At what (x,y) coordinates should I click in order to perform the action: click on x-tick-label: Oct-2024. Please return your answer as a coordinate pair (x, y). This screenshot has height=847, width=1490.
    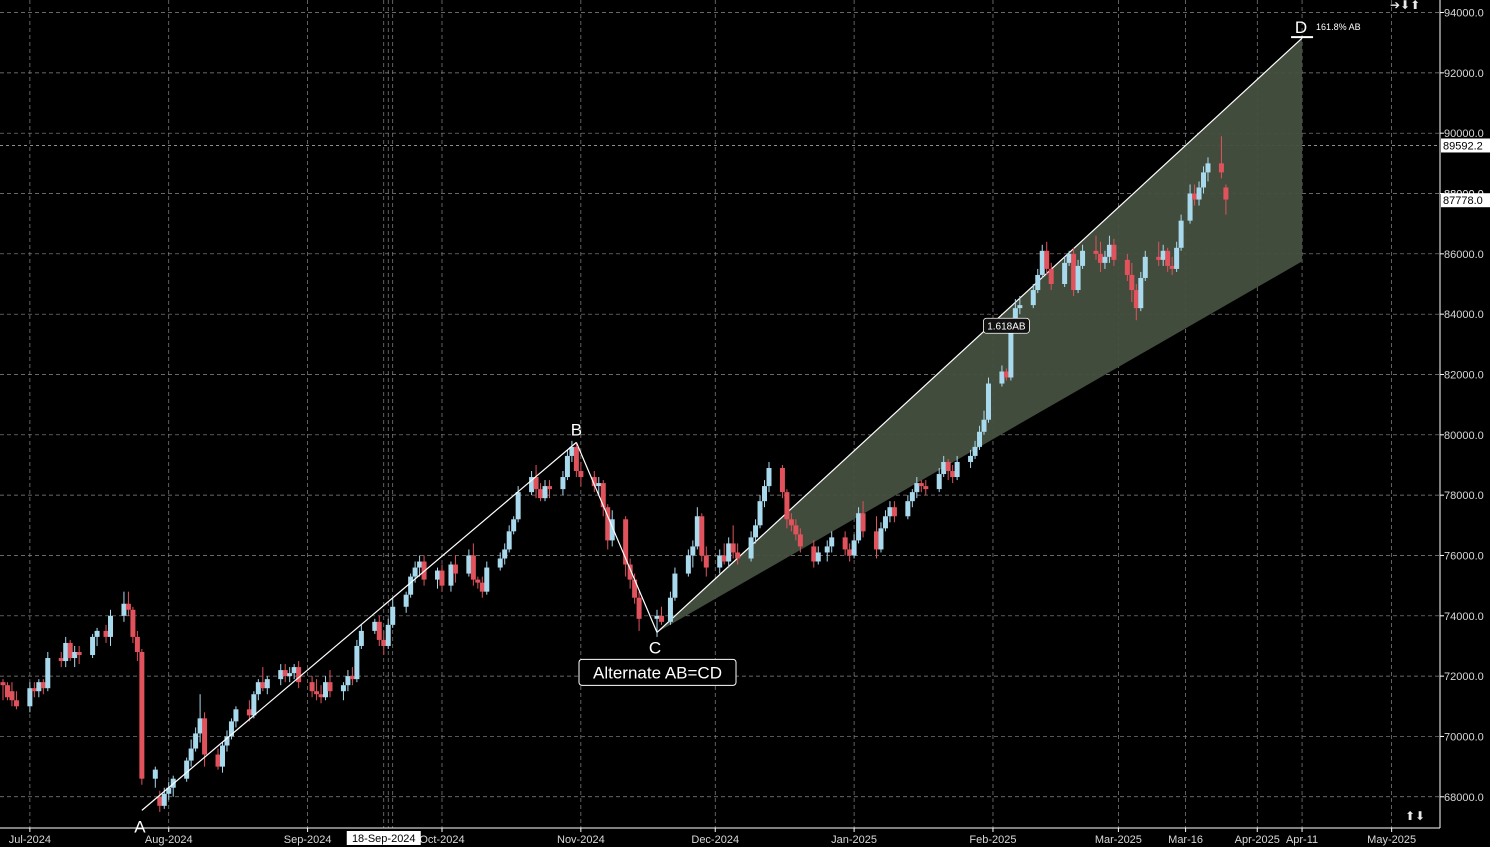
    Looking at the image, I should click on (441, 840).